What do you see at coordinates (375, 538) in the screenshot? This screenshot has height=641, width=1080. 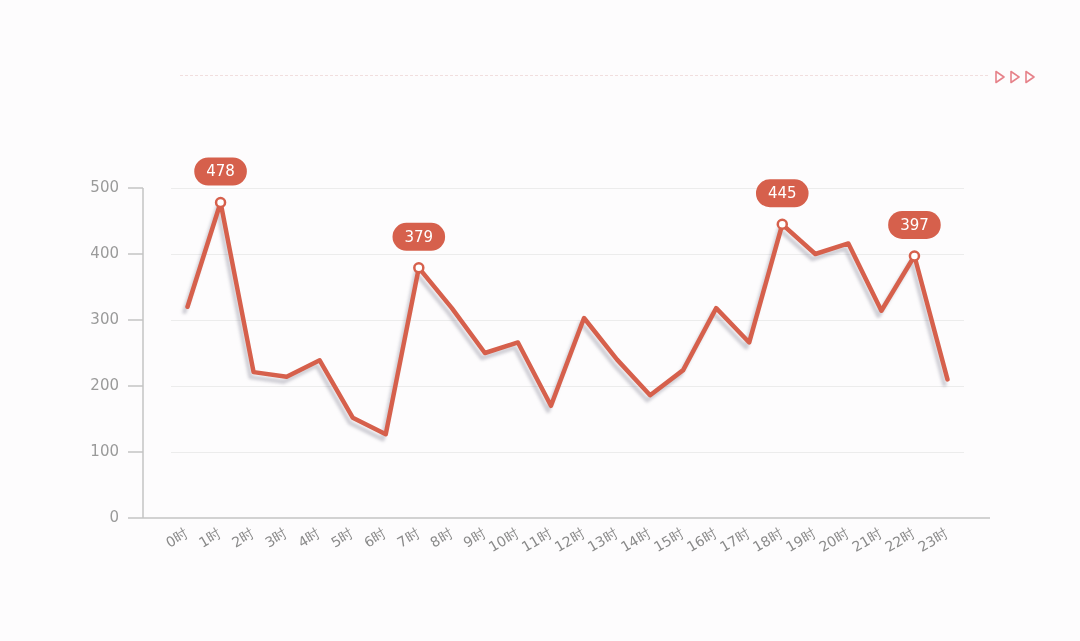 I see `x-tick-label: 6时` at bounding box center [375, 538].